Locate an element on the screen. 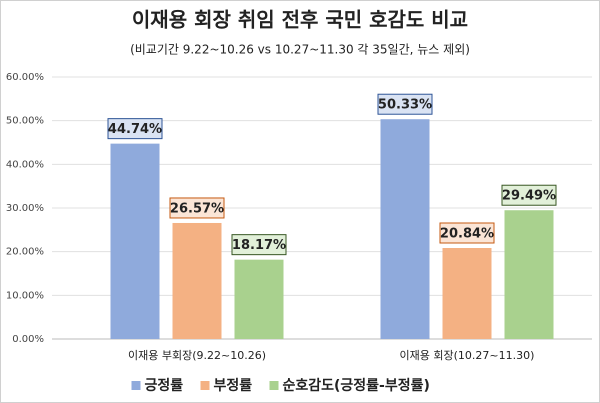  y-tick-label: 30.00% is located at coordinates (25, 208).